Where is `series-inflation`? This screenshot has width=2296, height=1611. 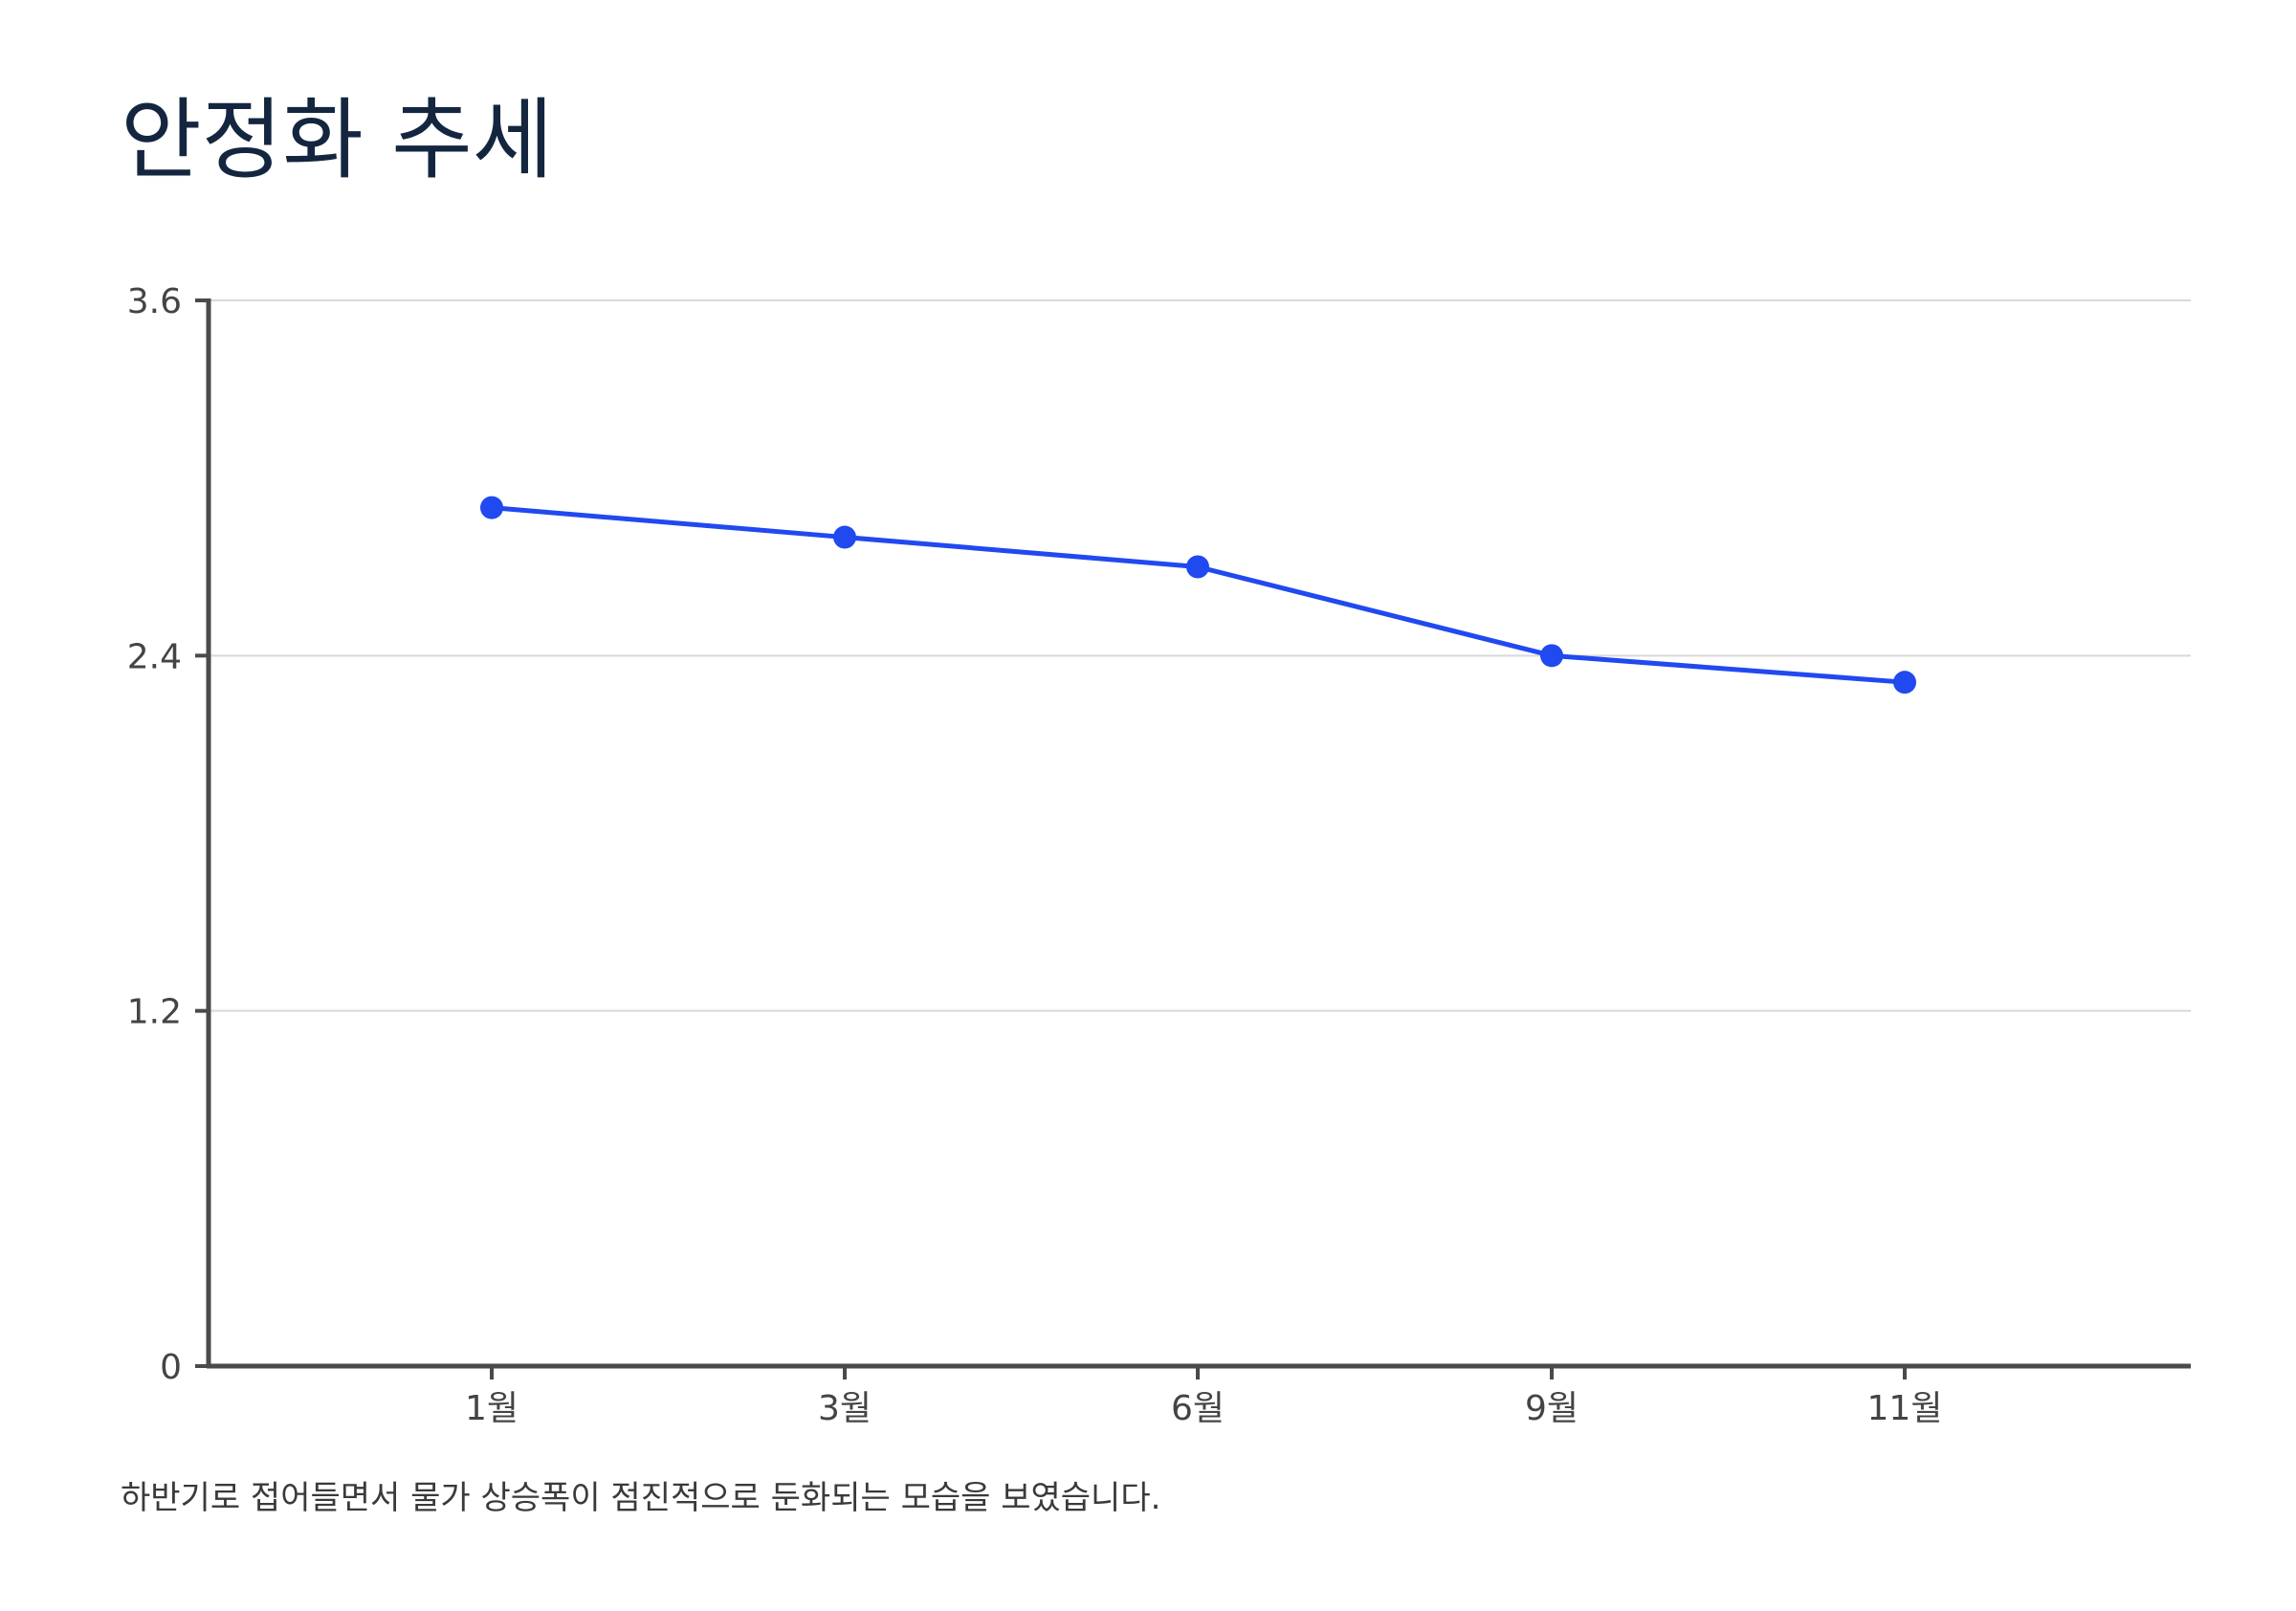 series-inflation is located at coordinates (1198, 595).